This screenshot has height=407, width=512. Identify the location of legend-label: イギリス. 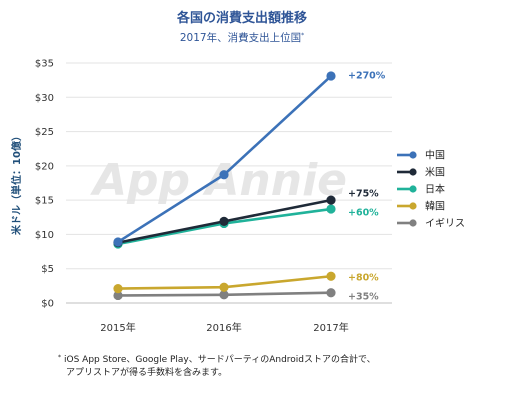
(445, 224).